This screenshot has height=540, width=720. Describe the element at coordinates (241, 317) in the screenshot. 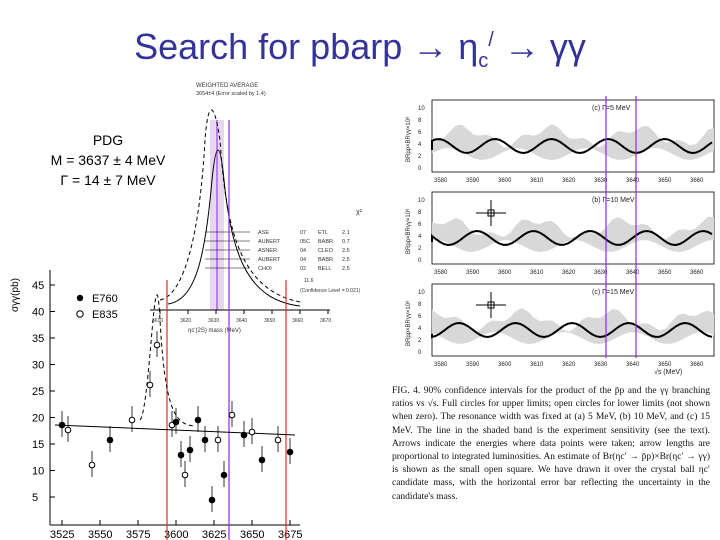

I see `inset-ticks: 3610 3620 3630 3640 3650 3660 3670` at that location.